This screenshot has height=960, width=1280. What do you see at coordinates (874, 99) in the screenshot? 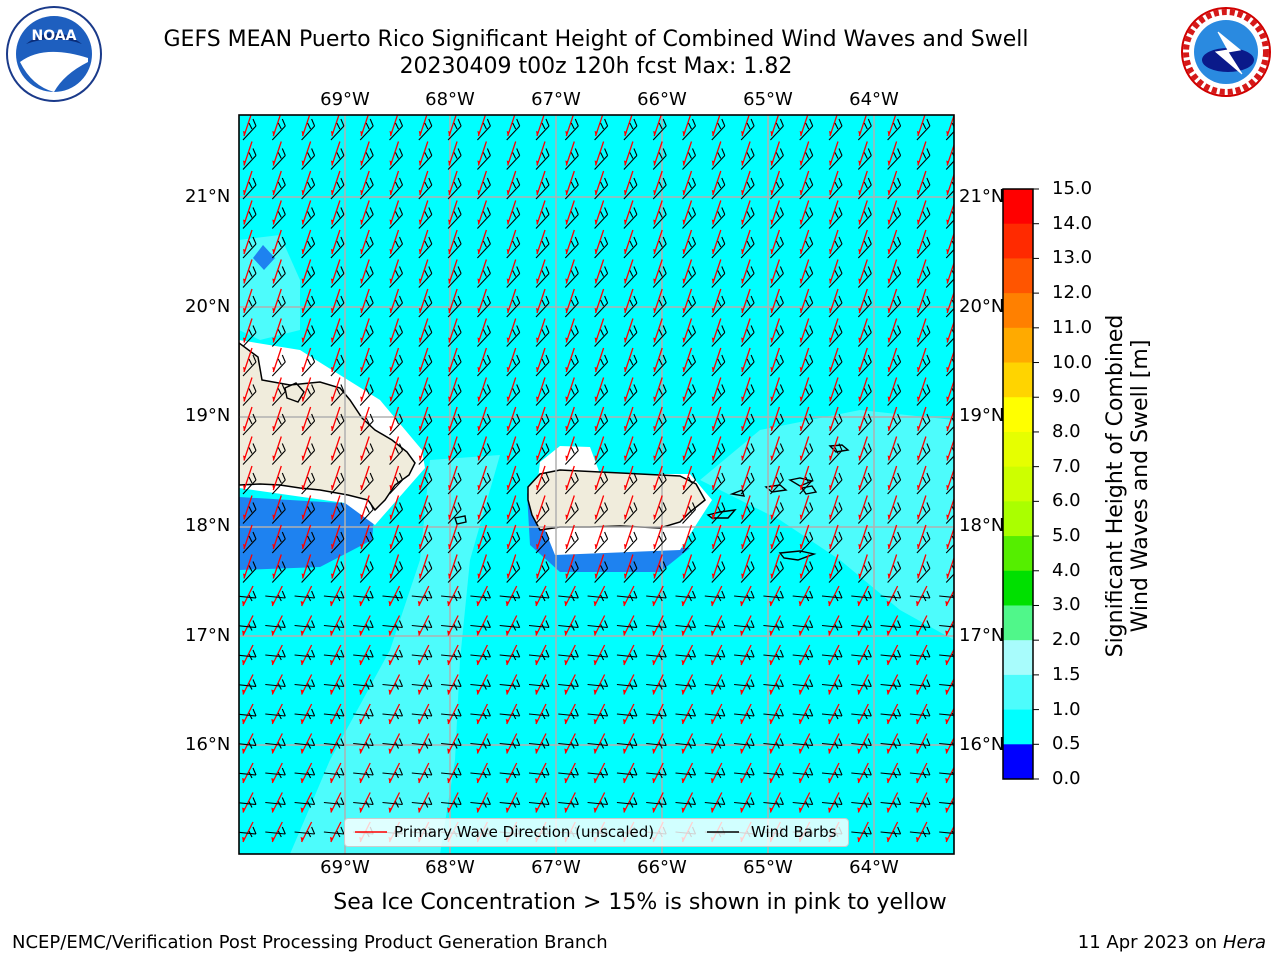
I see `lon-label: 64°W` at bounding box center [874, 99].